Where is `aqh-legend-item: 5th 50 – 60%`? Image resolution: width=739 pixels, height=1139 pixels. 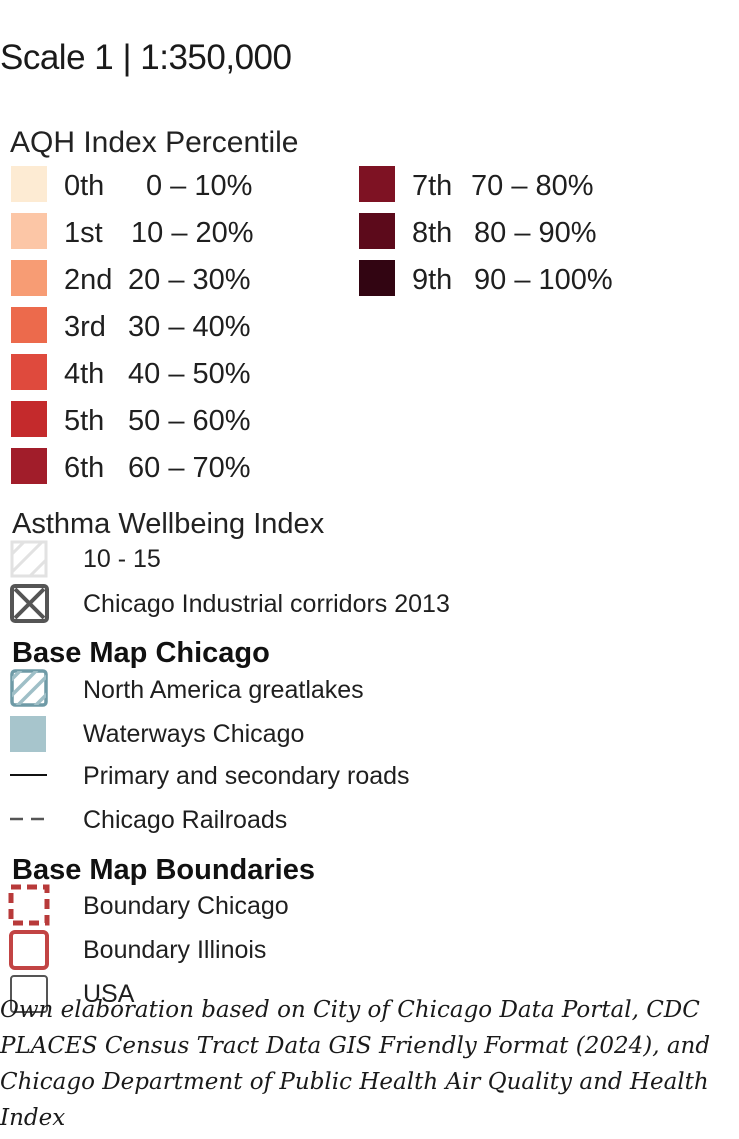
aqh-legend-item: 5th 50 – 60% is located at coordinates (161, 419).